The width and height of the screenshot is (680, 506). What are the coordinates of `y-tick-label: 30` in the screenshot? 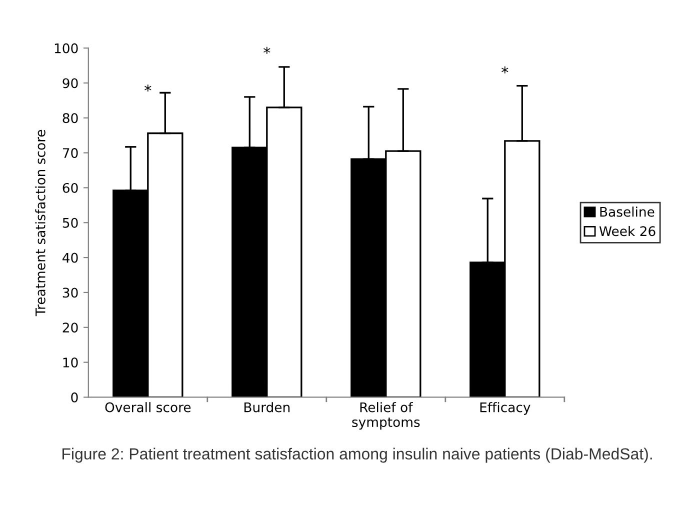 It's located at (70, 293).